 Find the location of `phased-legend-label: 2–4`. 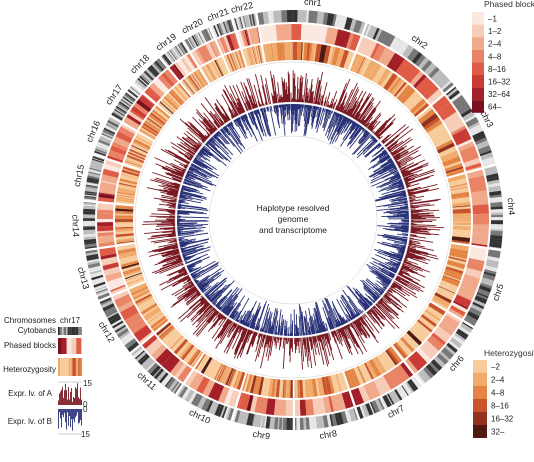

phased-legend-label: 2–4 is located at coordinates (495, 44).